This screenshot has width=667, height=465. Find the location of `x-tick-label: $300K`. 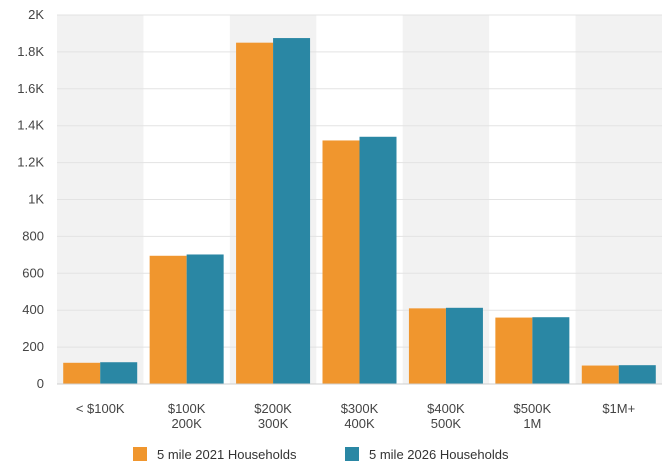

x-tick-label: $300K is located at coordinates (360, 408).